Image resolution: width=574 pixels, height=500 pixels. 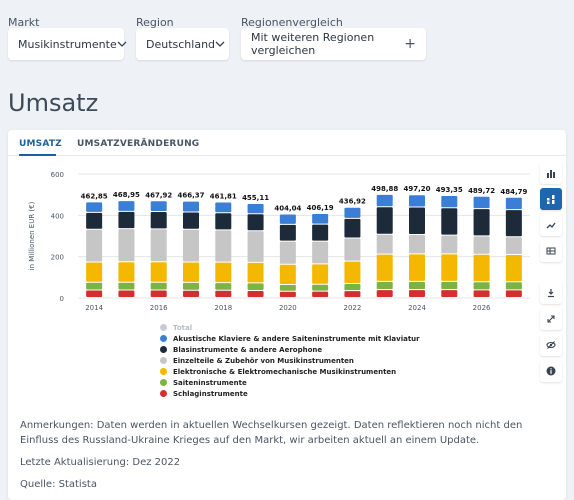 I want to click on compare-regions-label: Mit weiteren Regionen vergleichen, so click(x=313, y=44).